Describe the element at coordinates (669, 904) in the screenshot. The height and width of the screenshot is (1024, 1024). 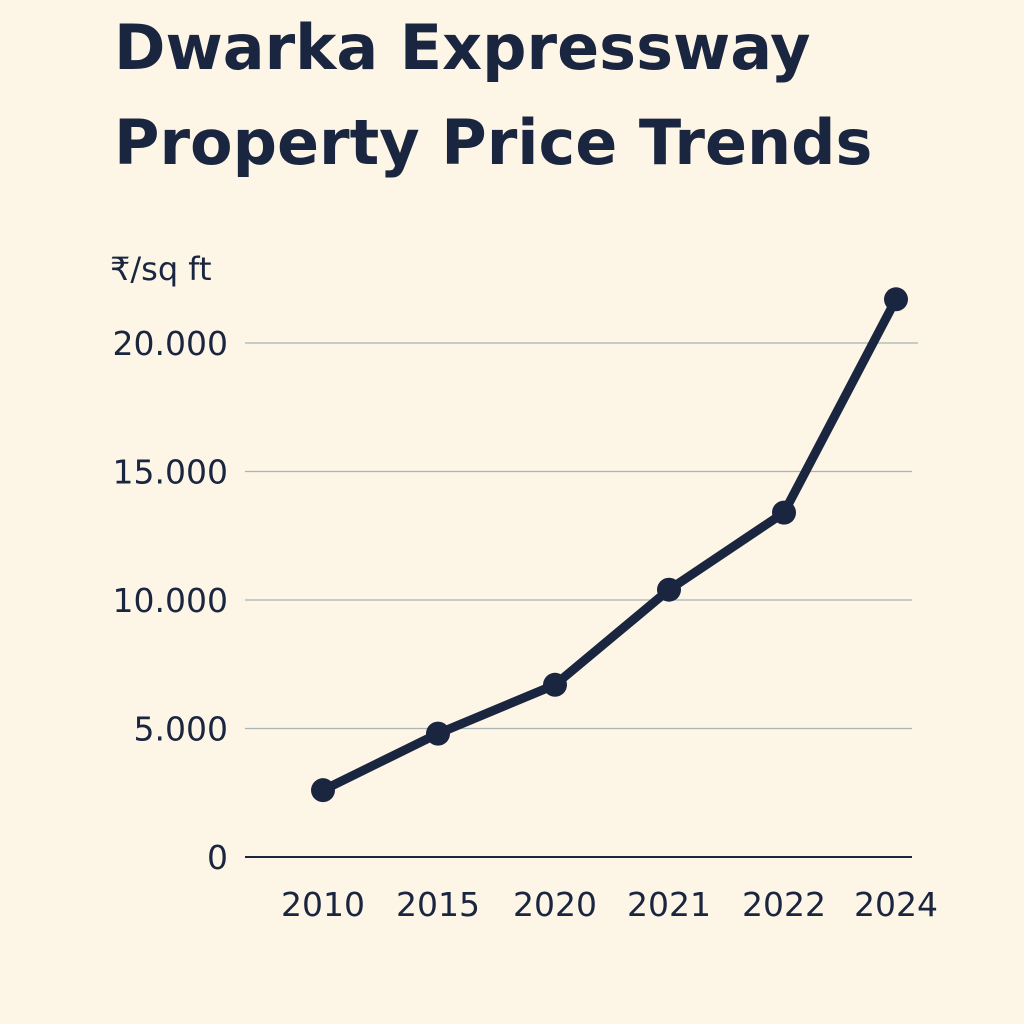
I see `x-tick-label: 2021` at that location.